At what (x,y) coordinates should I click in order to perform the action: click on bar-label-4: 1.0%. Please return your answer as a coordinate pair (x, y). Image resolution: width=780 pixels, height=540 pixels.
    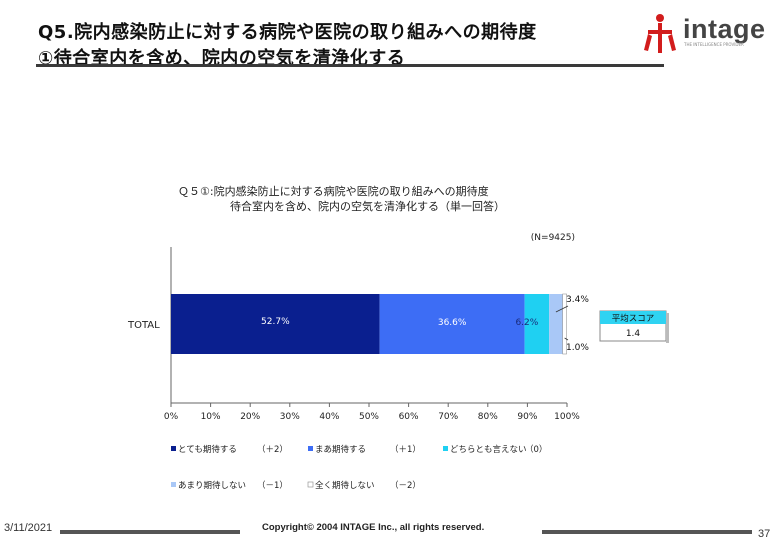
    Looking at the image, I should click on (577, 348).